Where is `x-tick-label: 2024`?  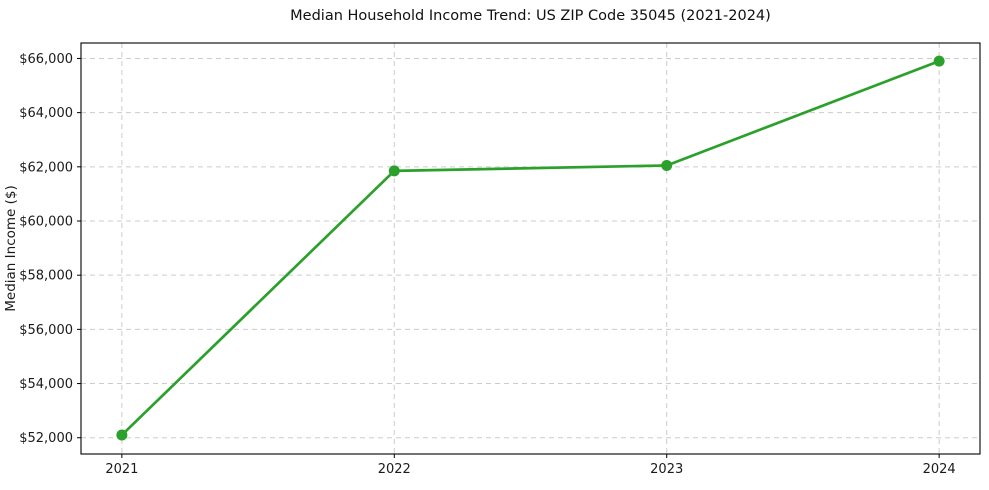
x-tick-label: 2024 is located at coordinates (939, 469).